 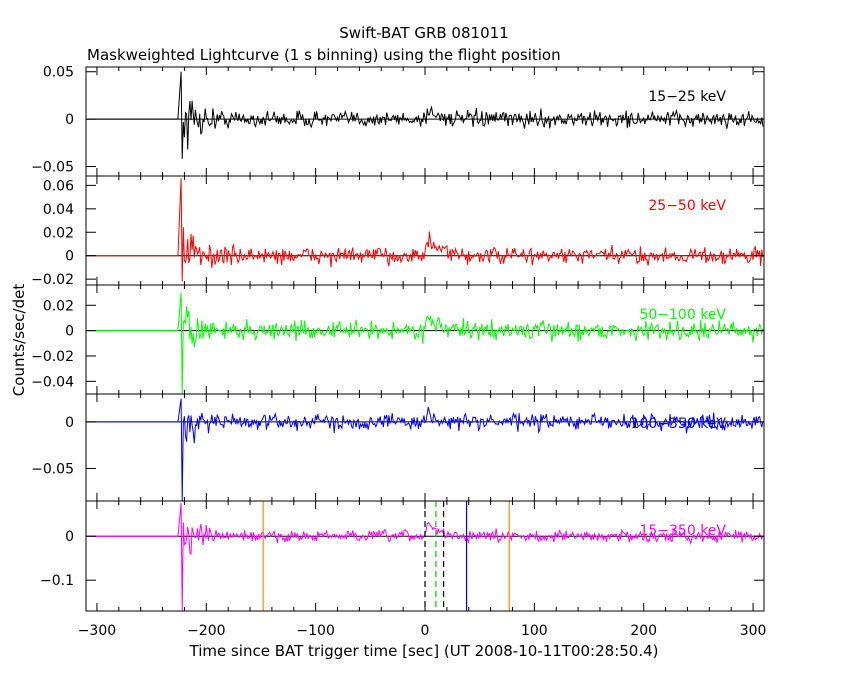 What do you see at coordinates (534, 631) in the screenshot?
I see `x-tick-label: 100` at bounding box center [534, 631].